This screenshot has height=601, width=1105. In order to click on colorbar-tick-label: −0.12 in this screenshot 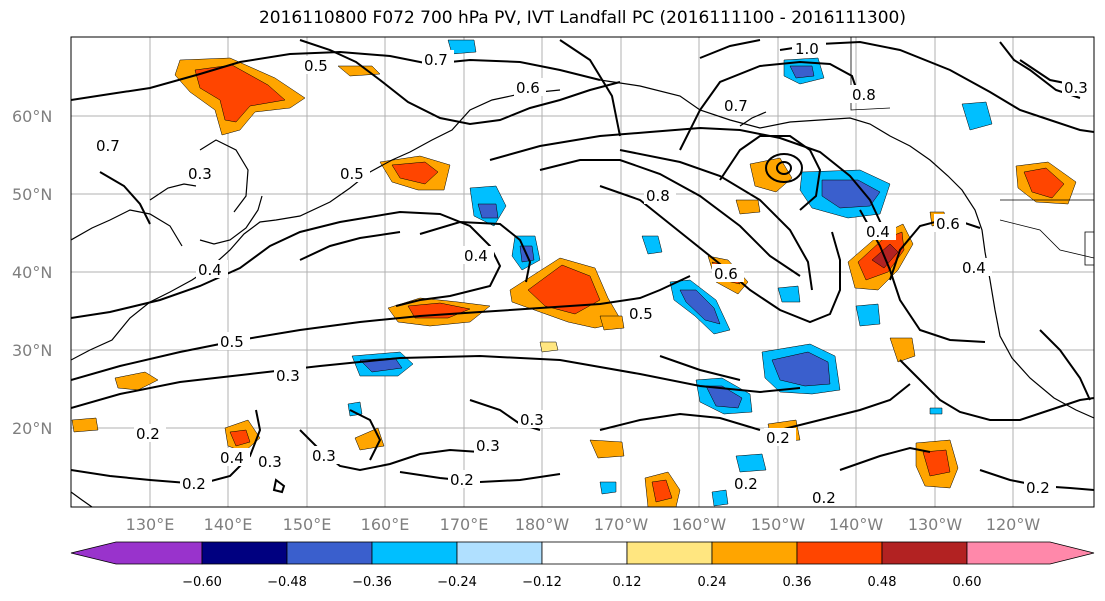, I will do `click(542, 582)`.